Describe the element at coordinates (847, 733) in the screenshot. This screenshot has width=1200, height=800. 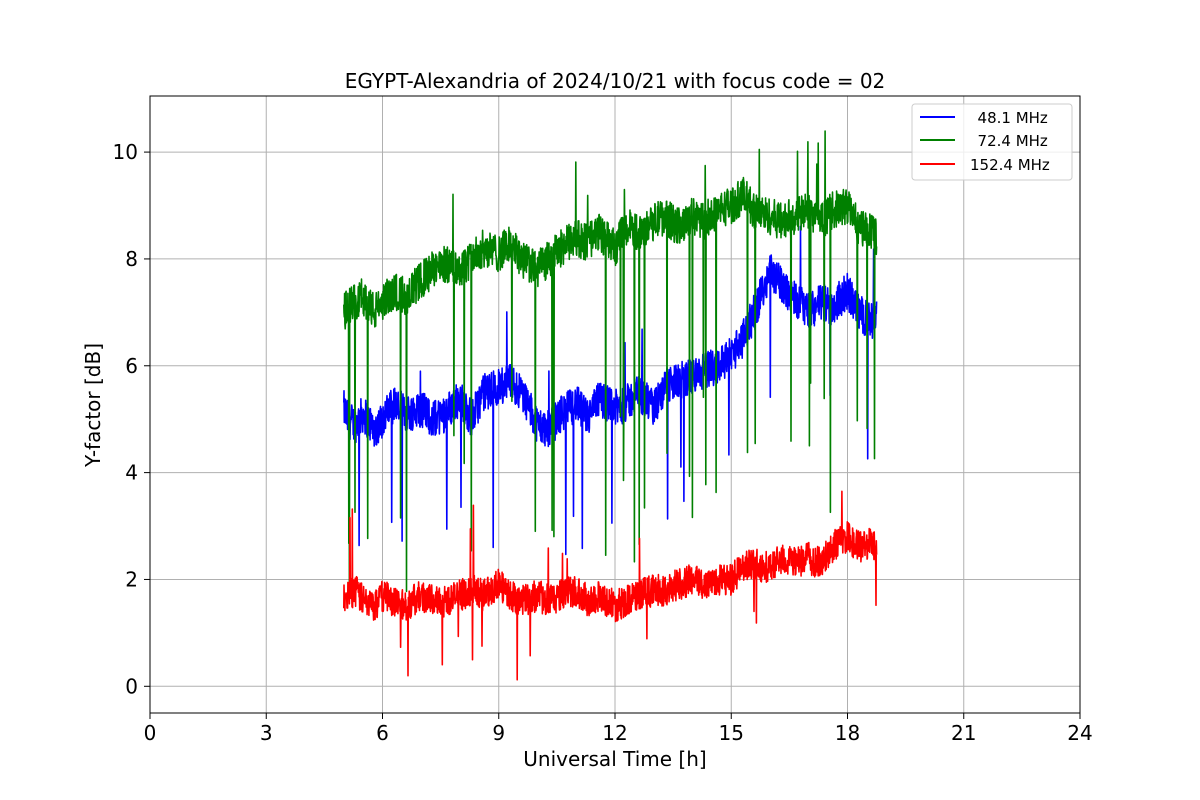
I see `x-tick-label: 18` at that location.